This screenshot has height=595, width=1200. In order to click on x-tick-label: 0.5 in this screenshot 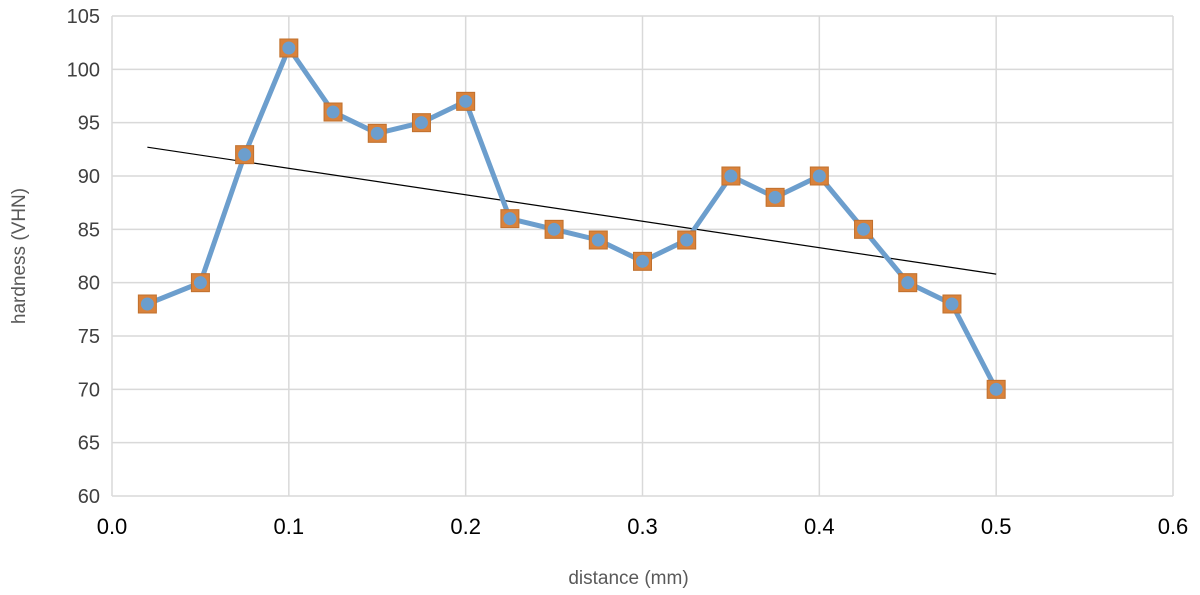, I will do `click(996, 526)`.